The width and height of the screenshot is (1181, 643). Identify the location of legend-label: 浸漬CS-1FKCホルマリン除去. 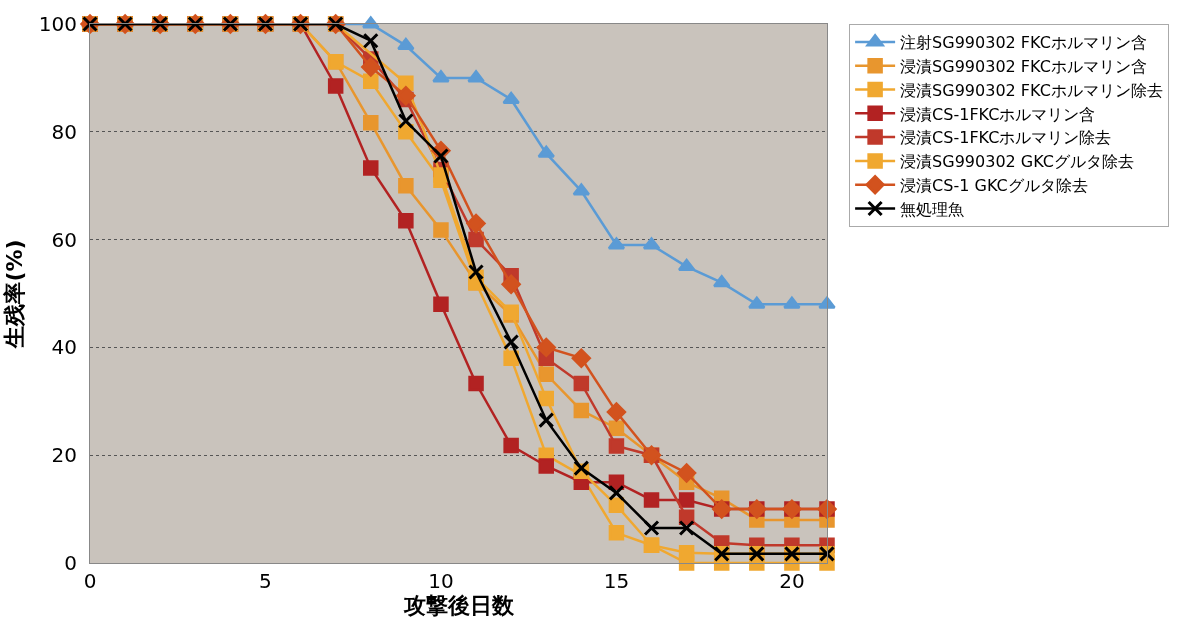
(1006, 138).